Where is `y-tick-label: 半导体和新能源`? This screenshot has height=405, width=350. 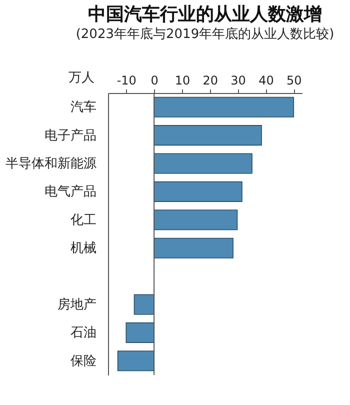
y-tick-label: 半导体和新能源 is located at coordinates (51, 164).